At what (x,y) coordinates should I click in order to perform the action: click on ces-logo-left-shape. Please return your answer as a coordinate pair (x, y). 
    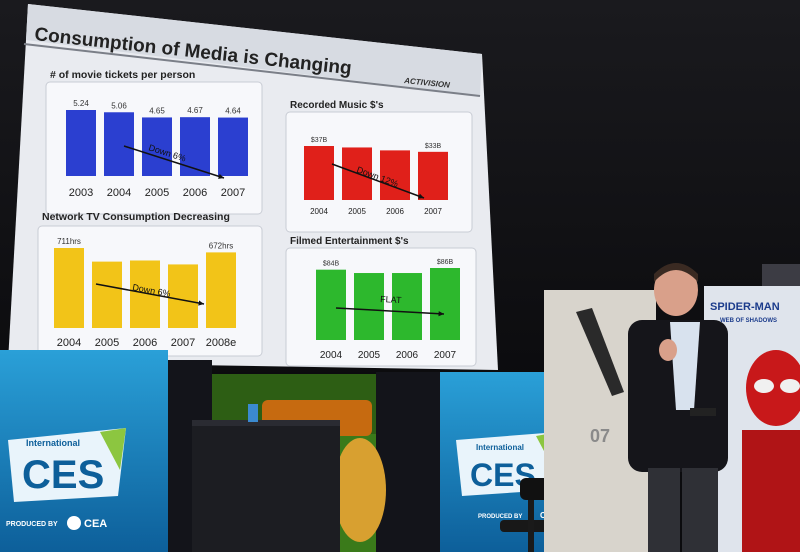
    Looking at the image, I should click on (67, 465).